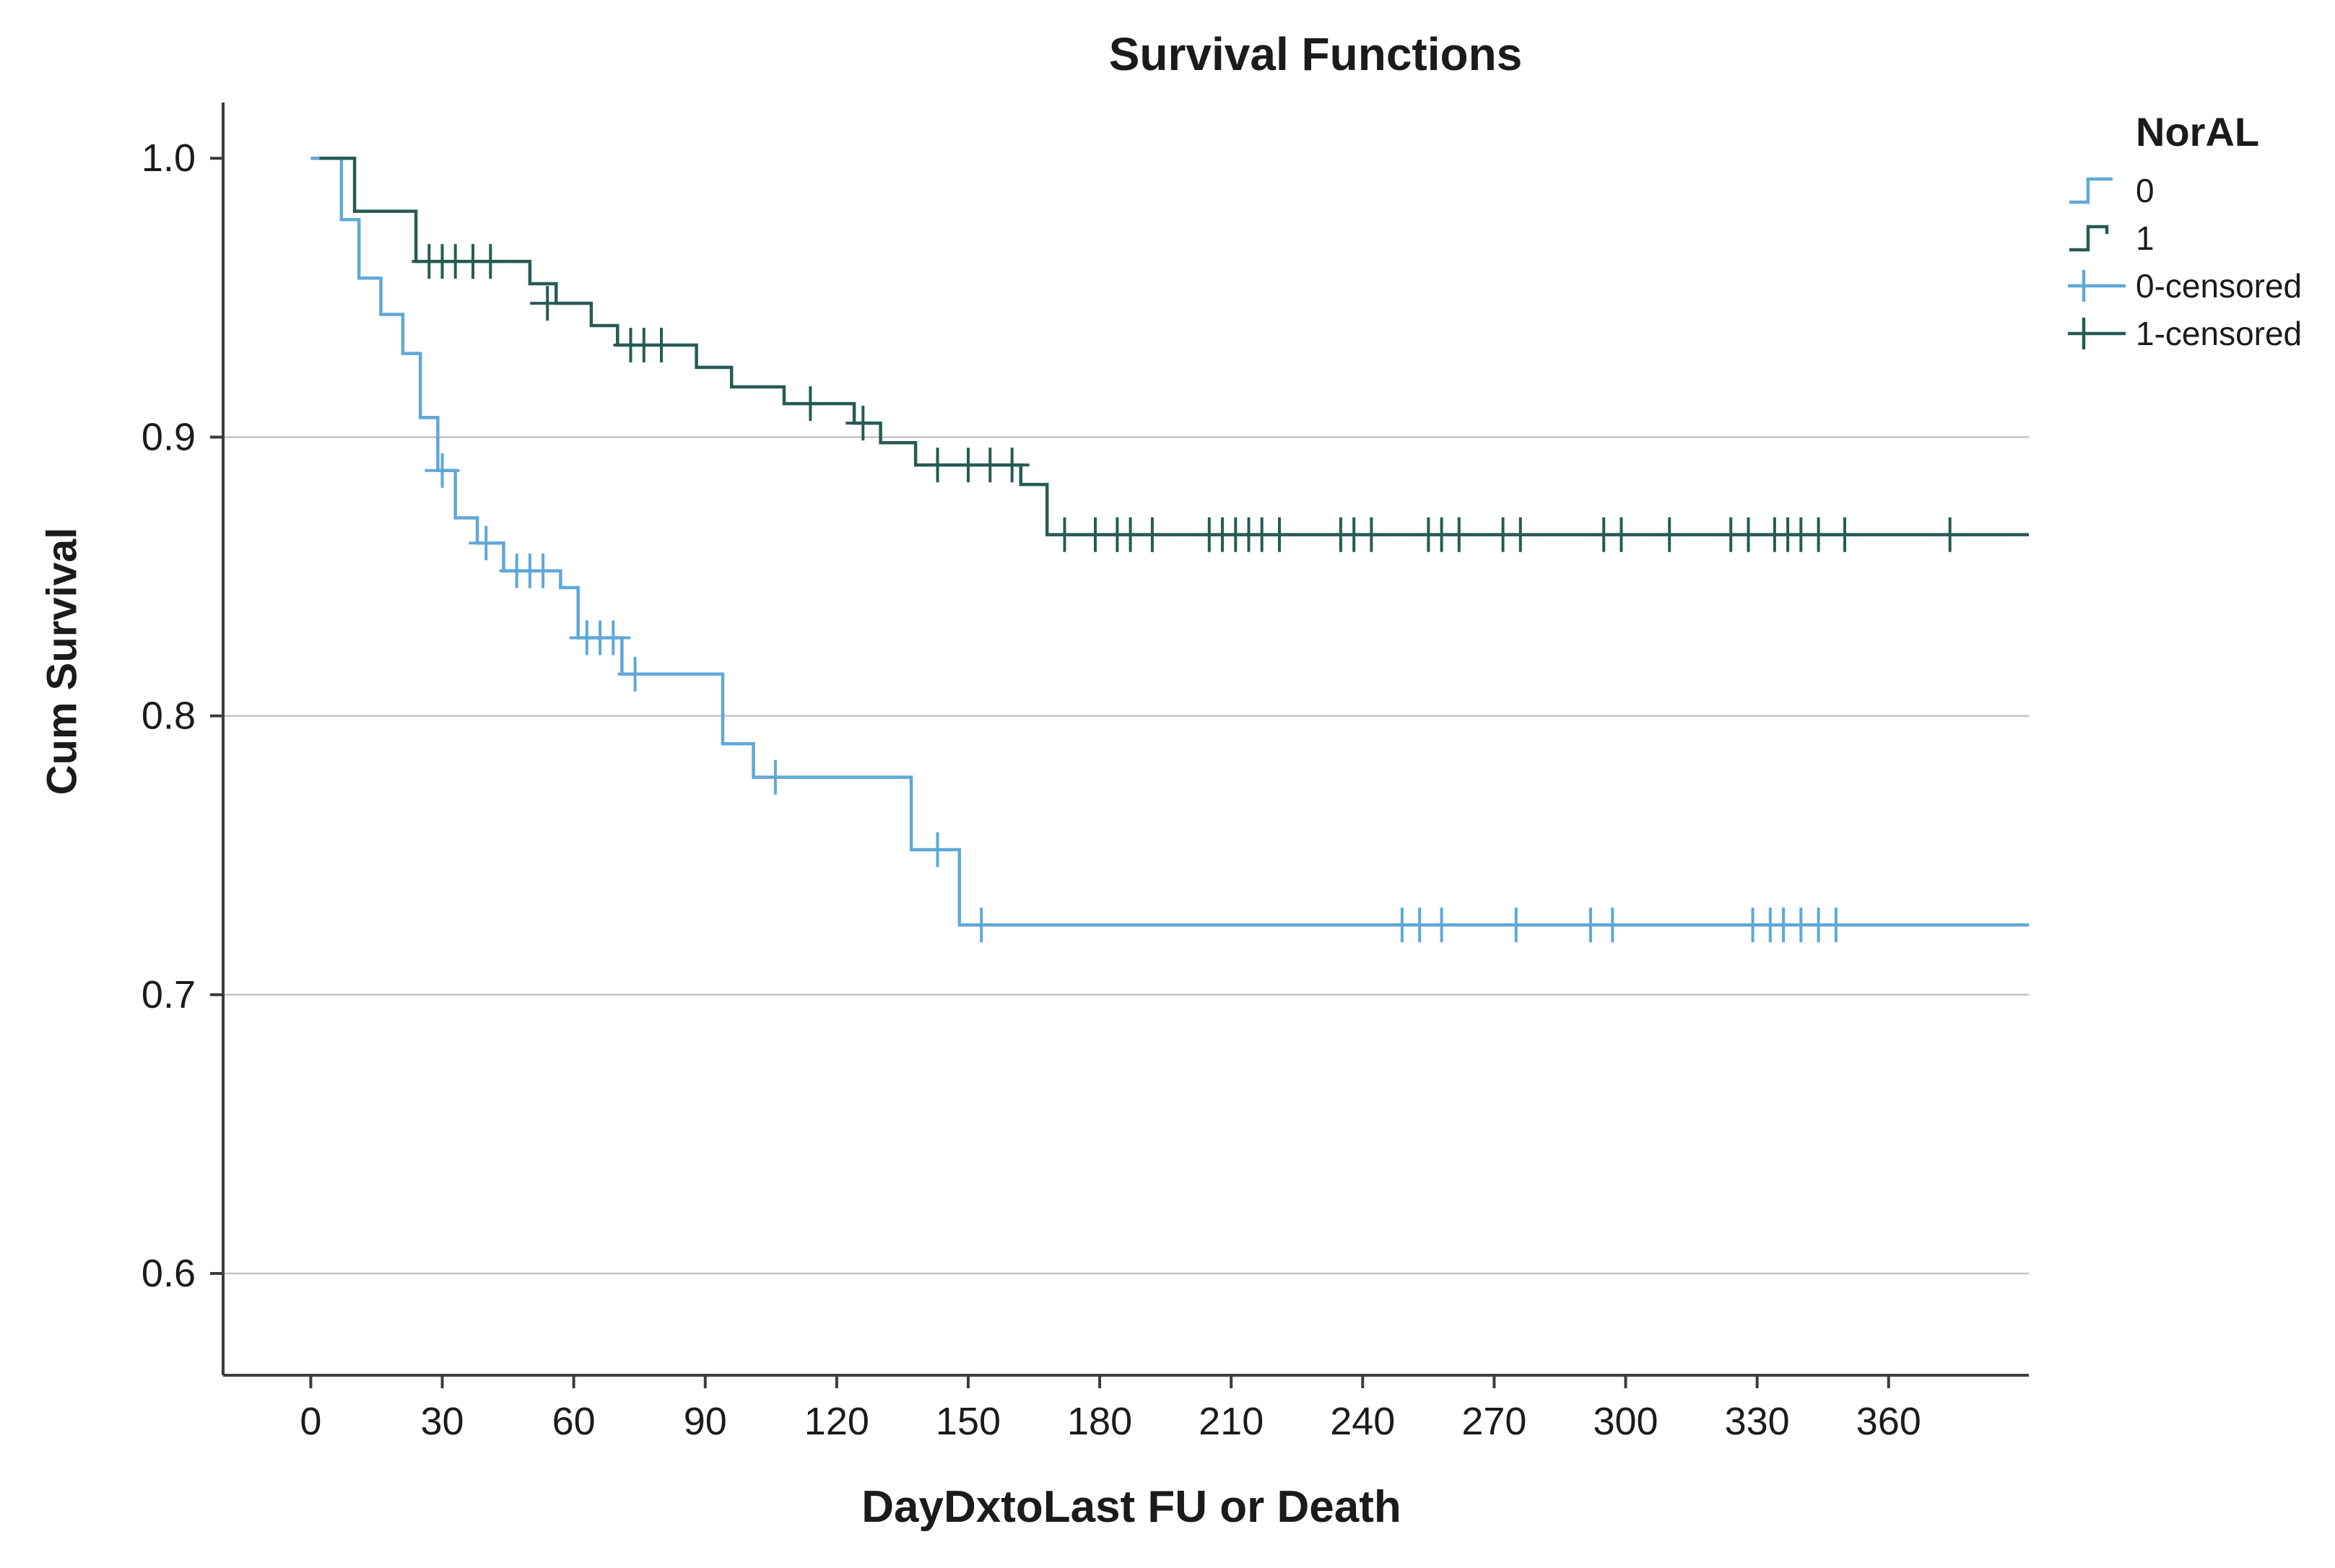 The image size is (2335, 1568). What do you see at coordinates (62, 661) in the screenshot?
I see `y-axis-label: Cum Survival` at bounding box center [62, 661].